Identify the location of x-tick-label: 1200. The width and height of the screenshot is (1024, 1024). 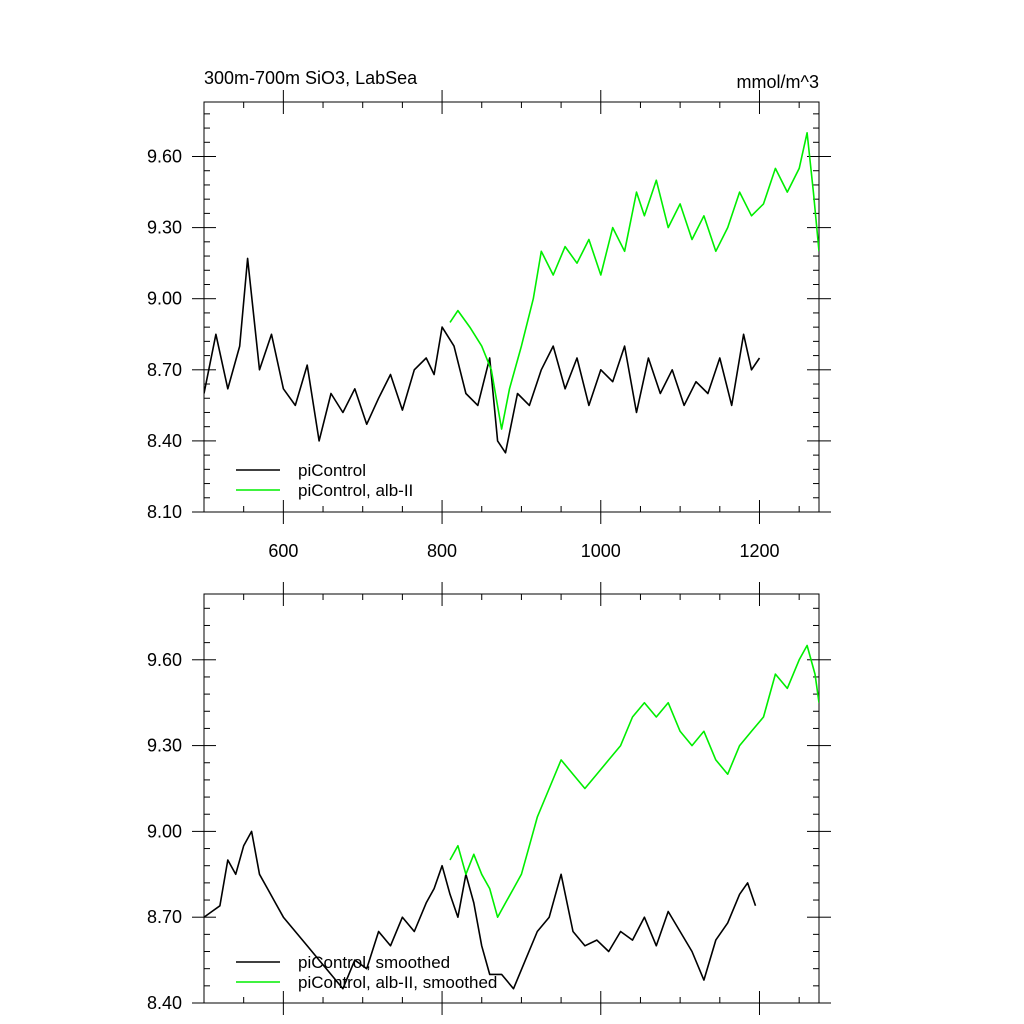
(759, 551).